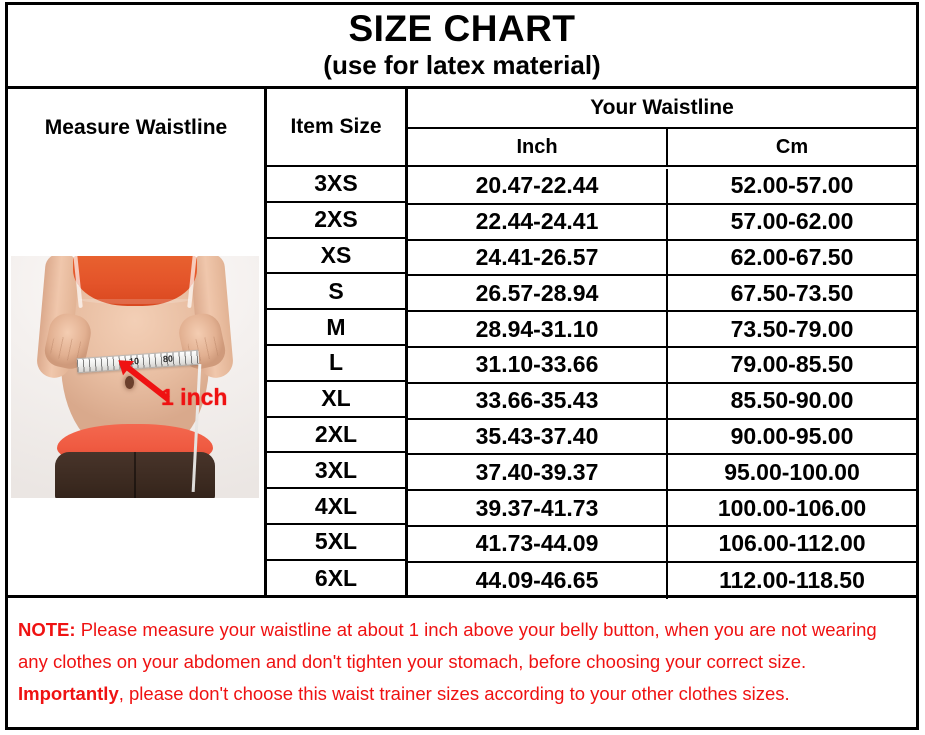  I want to click on cell-inch: 44.09-46.65, so click(538, 580).